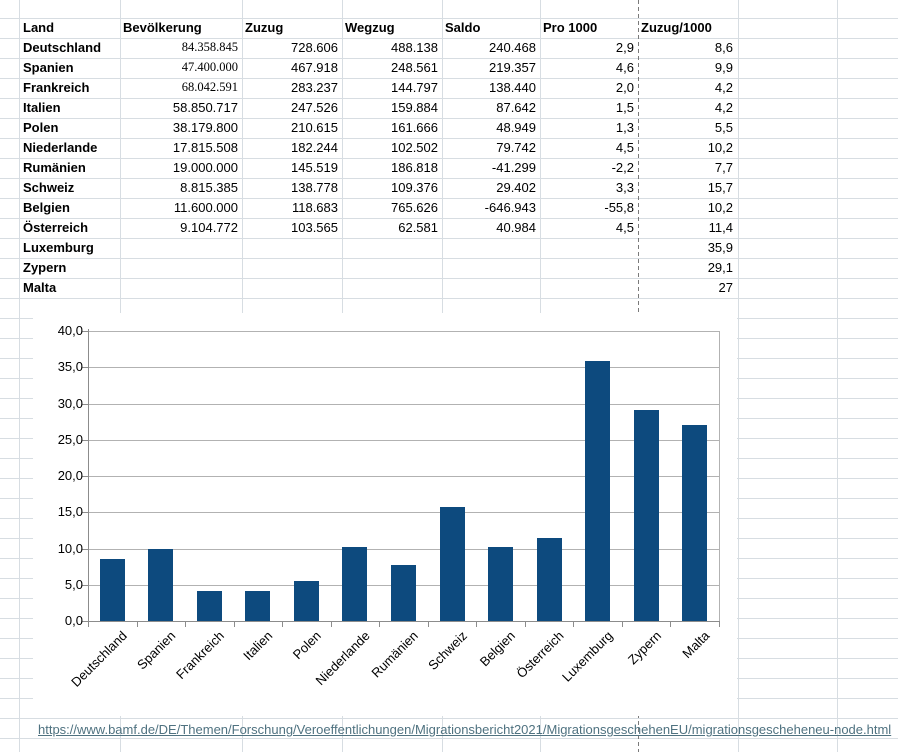  Describe the element at coordinates (46, 207) in the screenshot. I see `cell-land: Belgien` at that location.